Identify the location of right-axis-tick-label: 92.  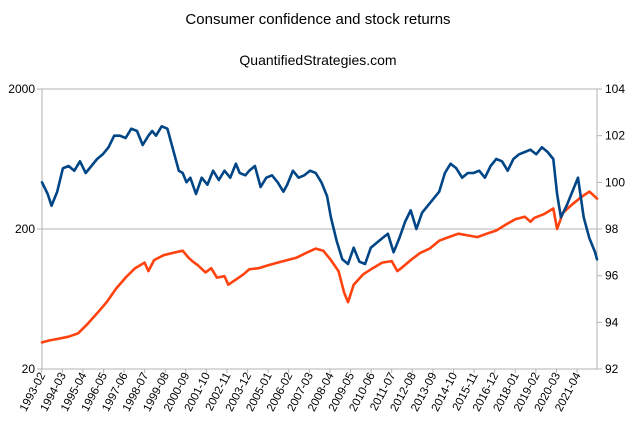
(612, 369).